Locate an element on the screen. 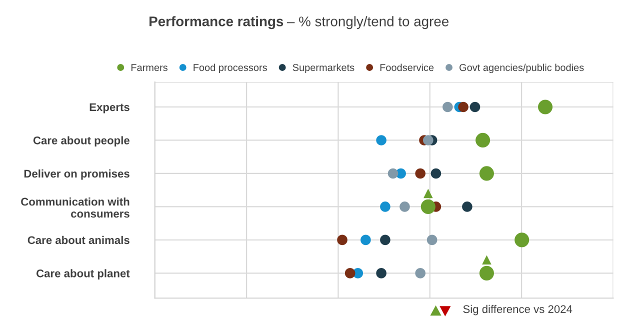  legend-label: Govt agencies/public bodies is located at coordinates (522, 69).